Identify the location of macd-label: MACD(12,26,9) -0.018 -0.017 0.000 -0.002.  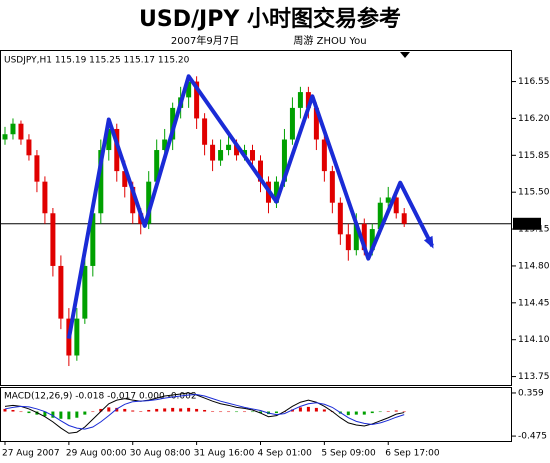
(100, 397).